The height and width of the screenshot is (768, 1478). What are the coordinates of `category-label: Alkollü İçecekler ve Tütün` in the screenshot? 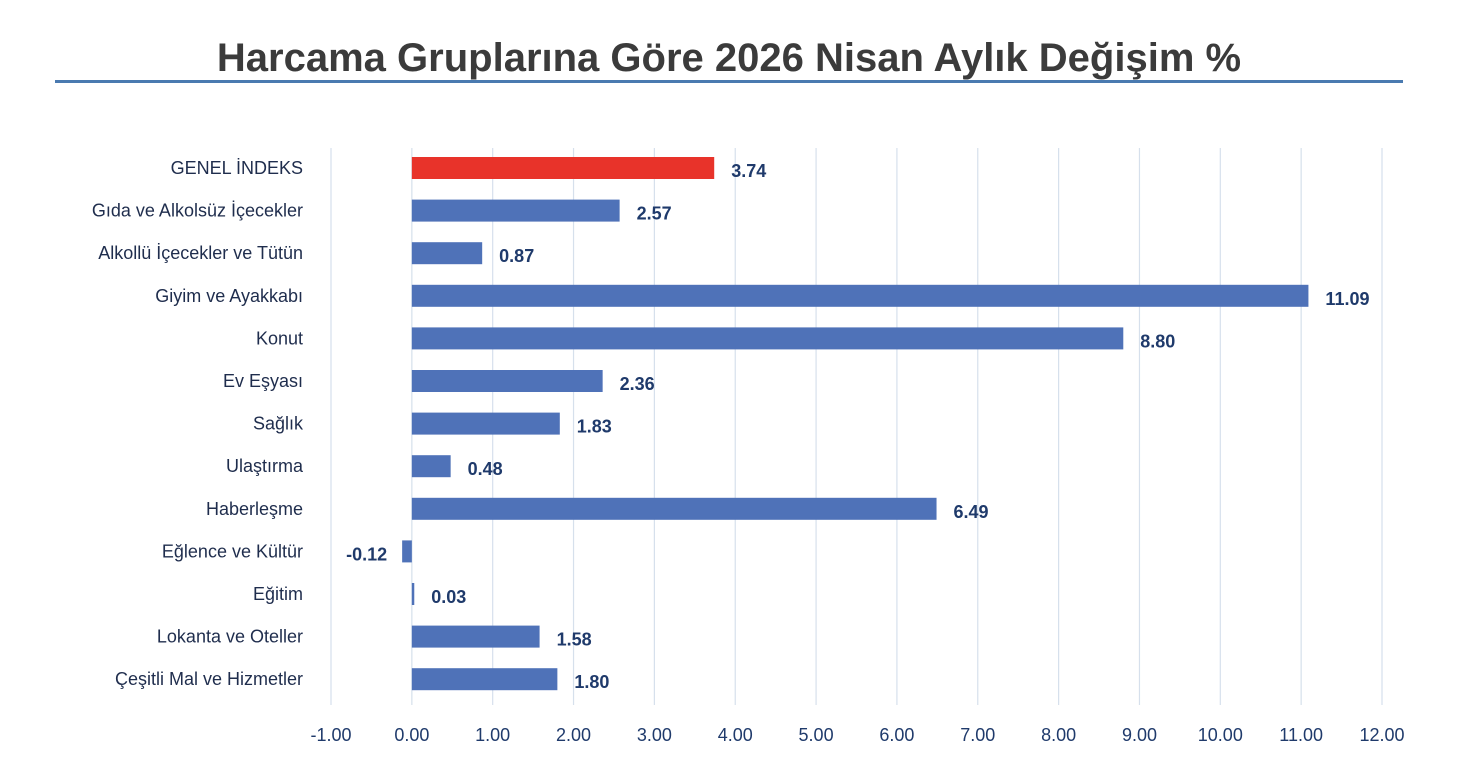 It's located at (200, 253).